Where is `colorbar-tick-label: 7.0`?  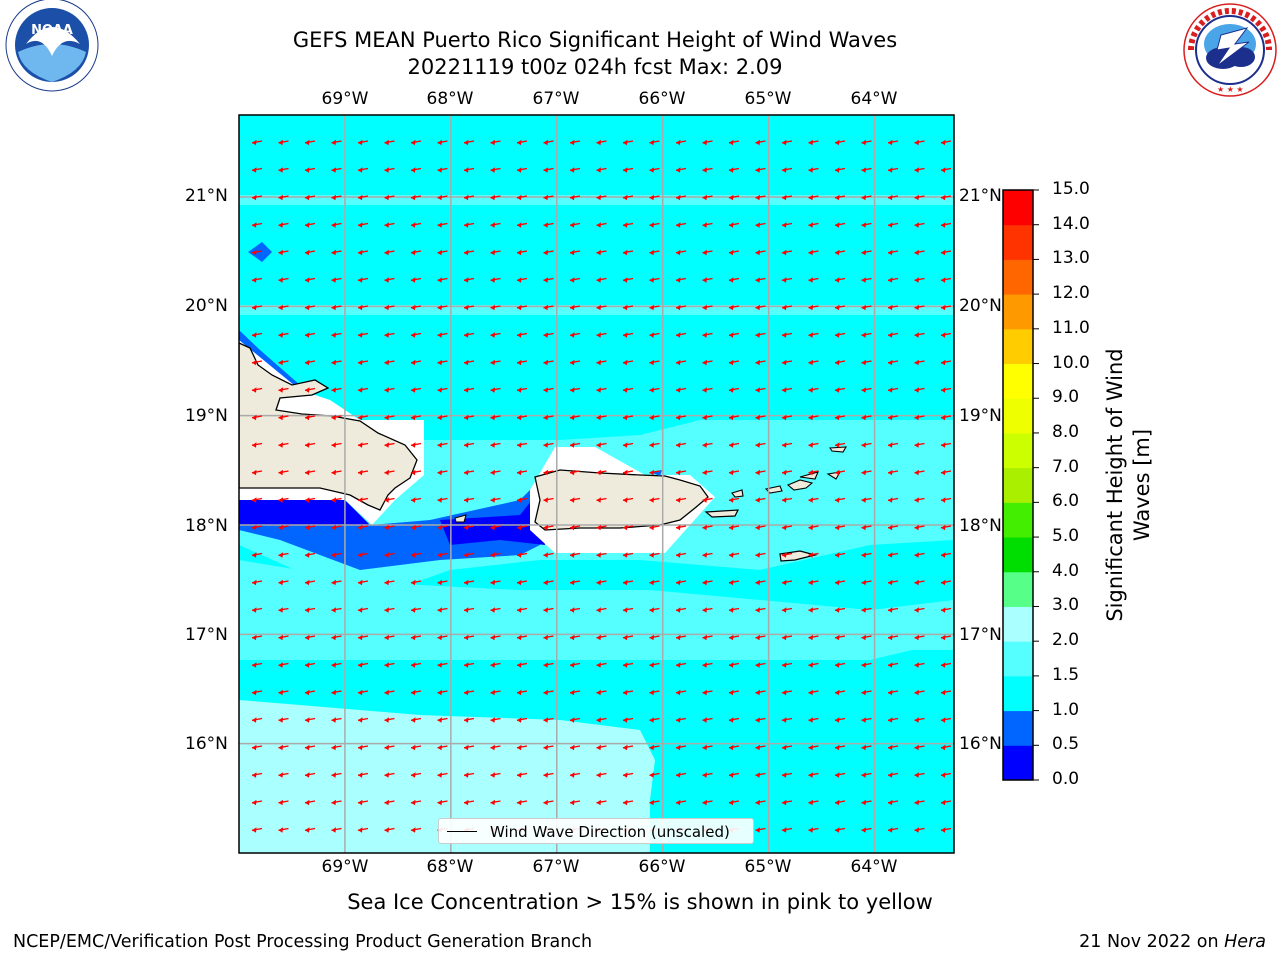 colorbar-tick-label: 7.0 is located at coordinates (1066, 466).